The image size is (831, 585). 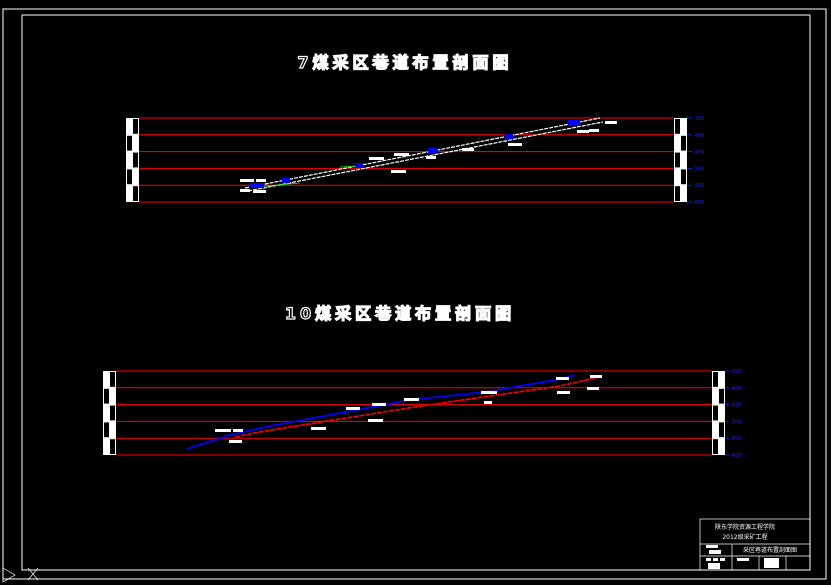 I want to click on section-7-profile: -350 -400 -450 -500 -550 -600, so click(x=415, y=161).